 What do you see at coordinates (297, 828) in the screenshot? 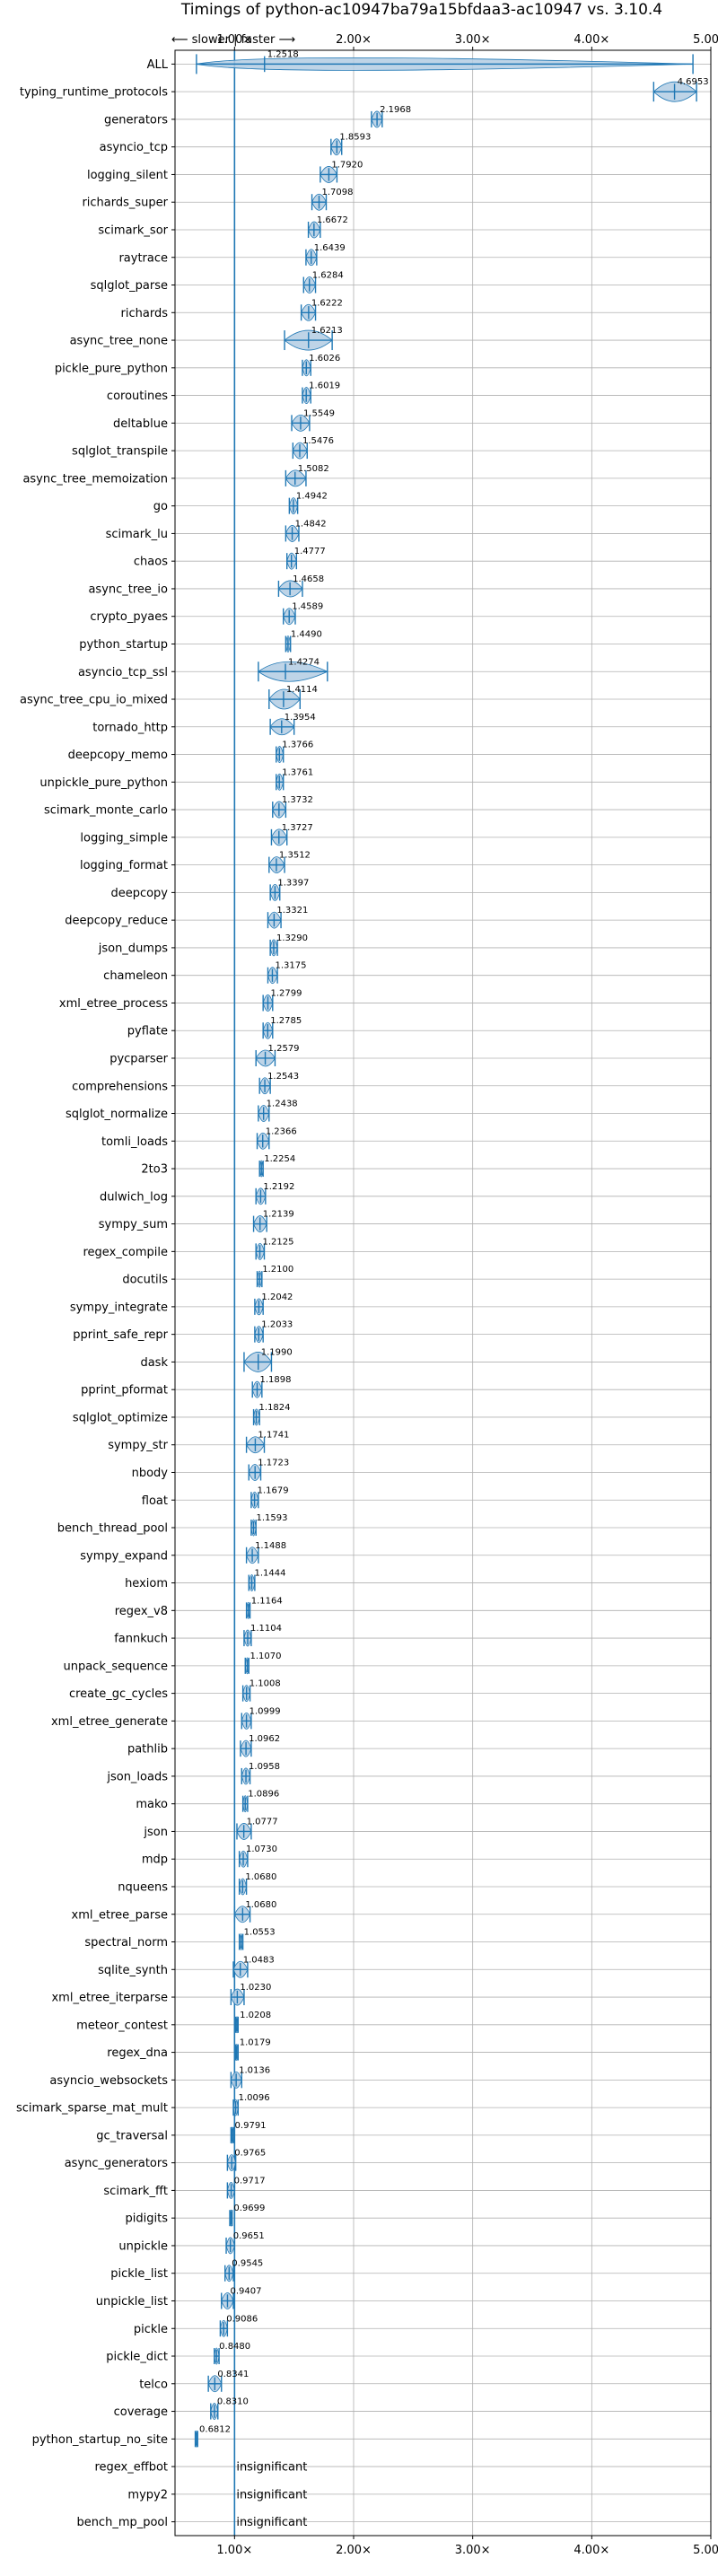
I see `value-label: 1.3727` at bounding box center [297, 828].